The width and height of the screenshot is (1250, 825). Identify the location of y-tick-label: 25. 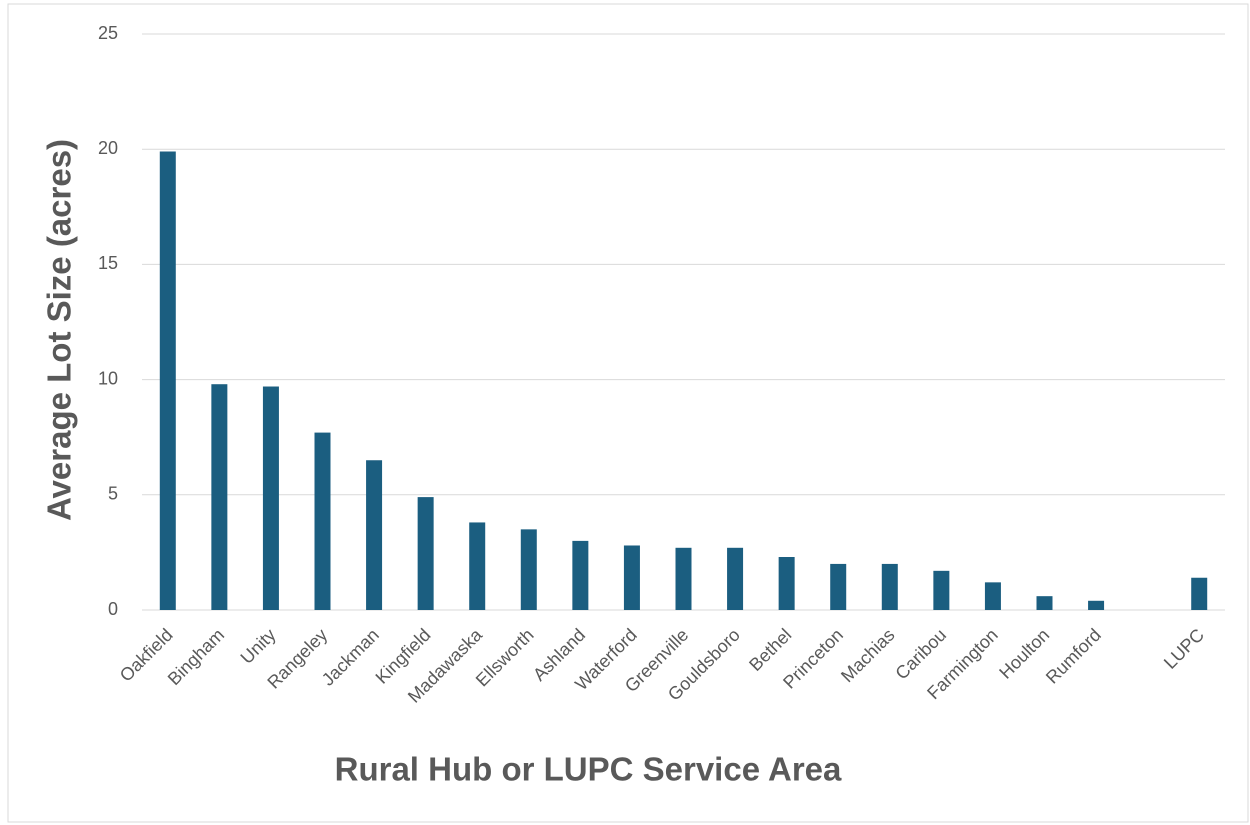
(108, 33).